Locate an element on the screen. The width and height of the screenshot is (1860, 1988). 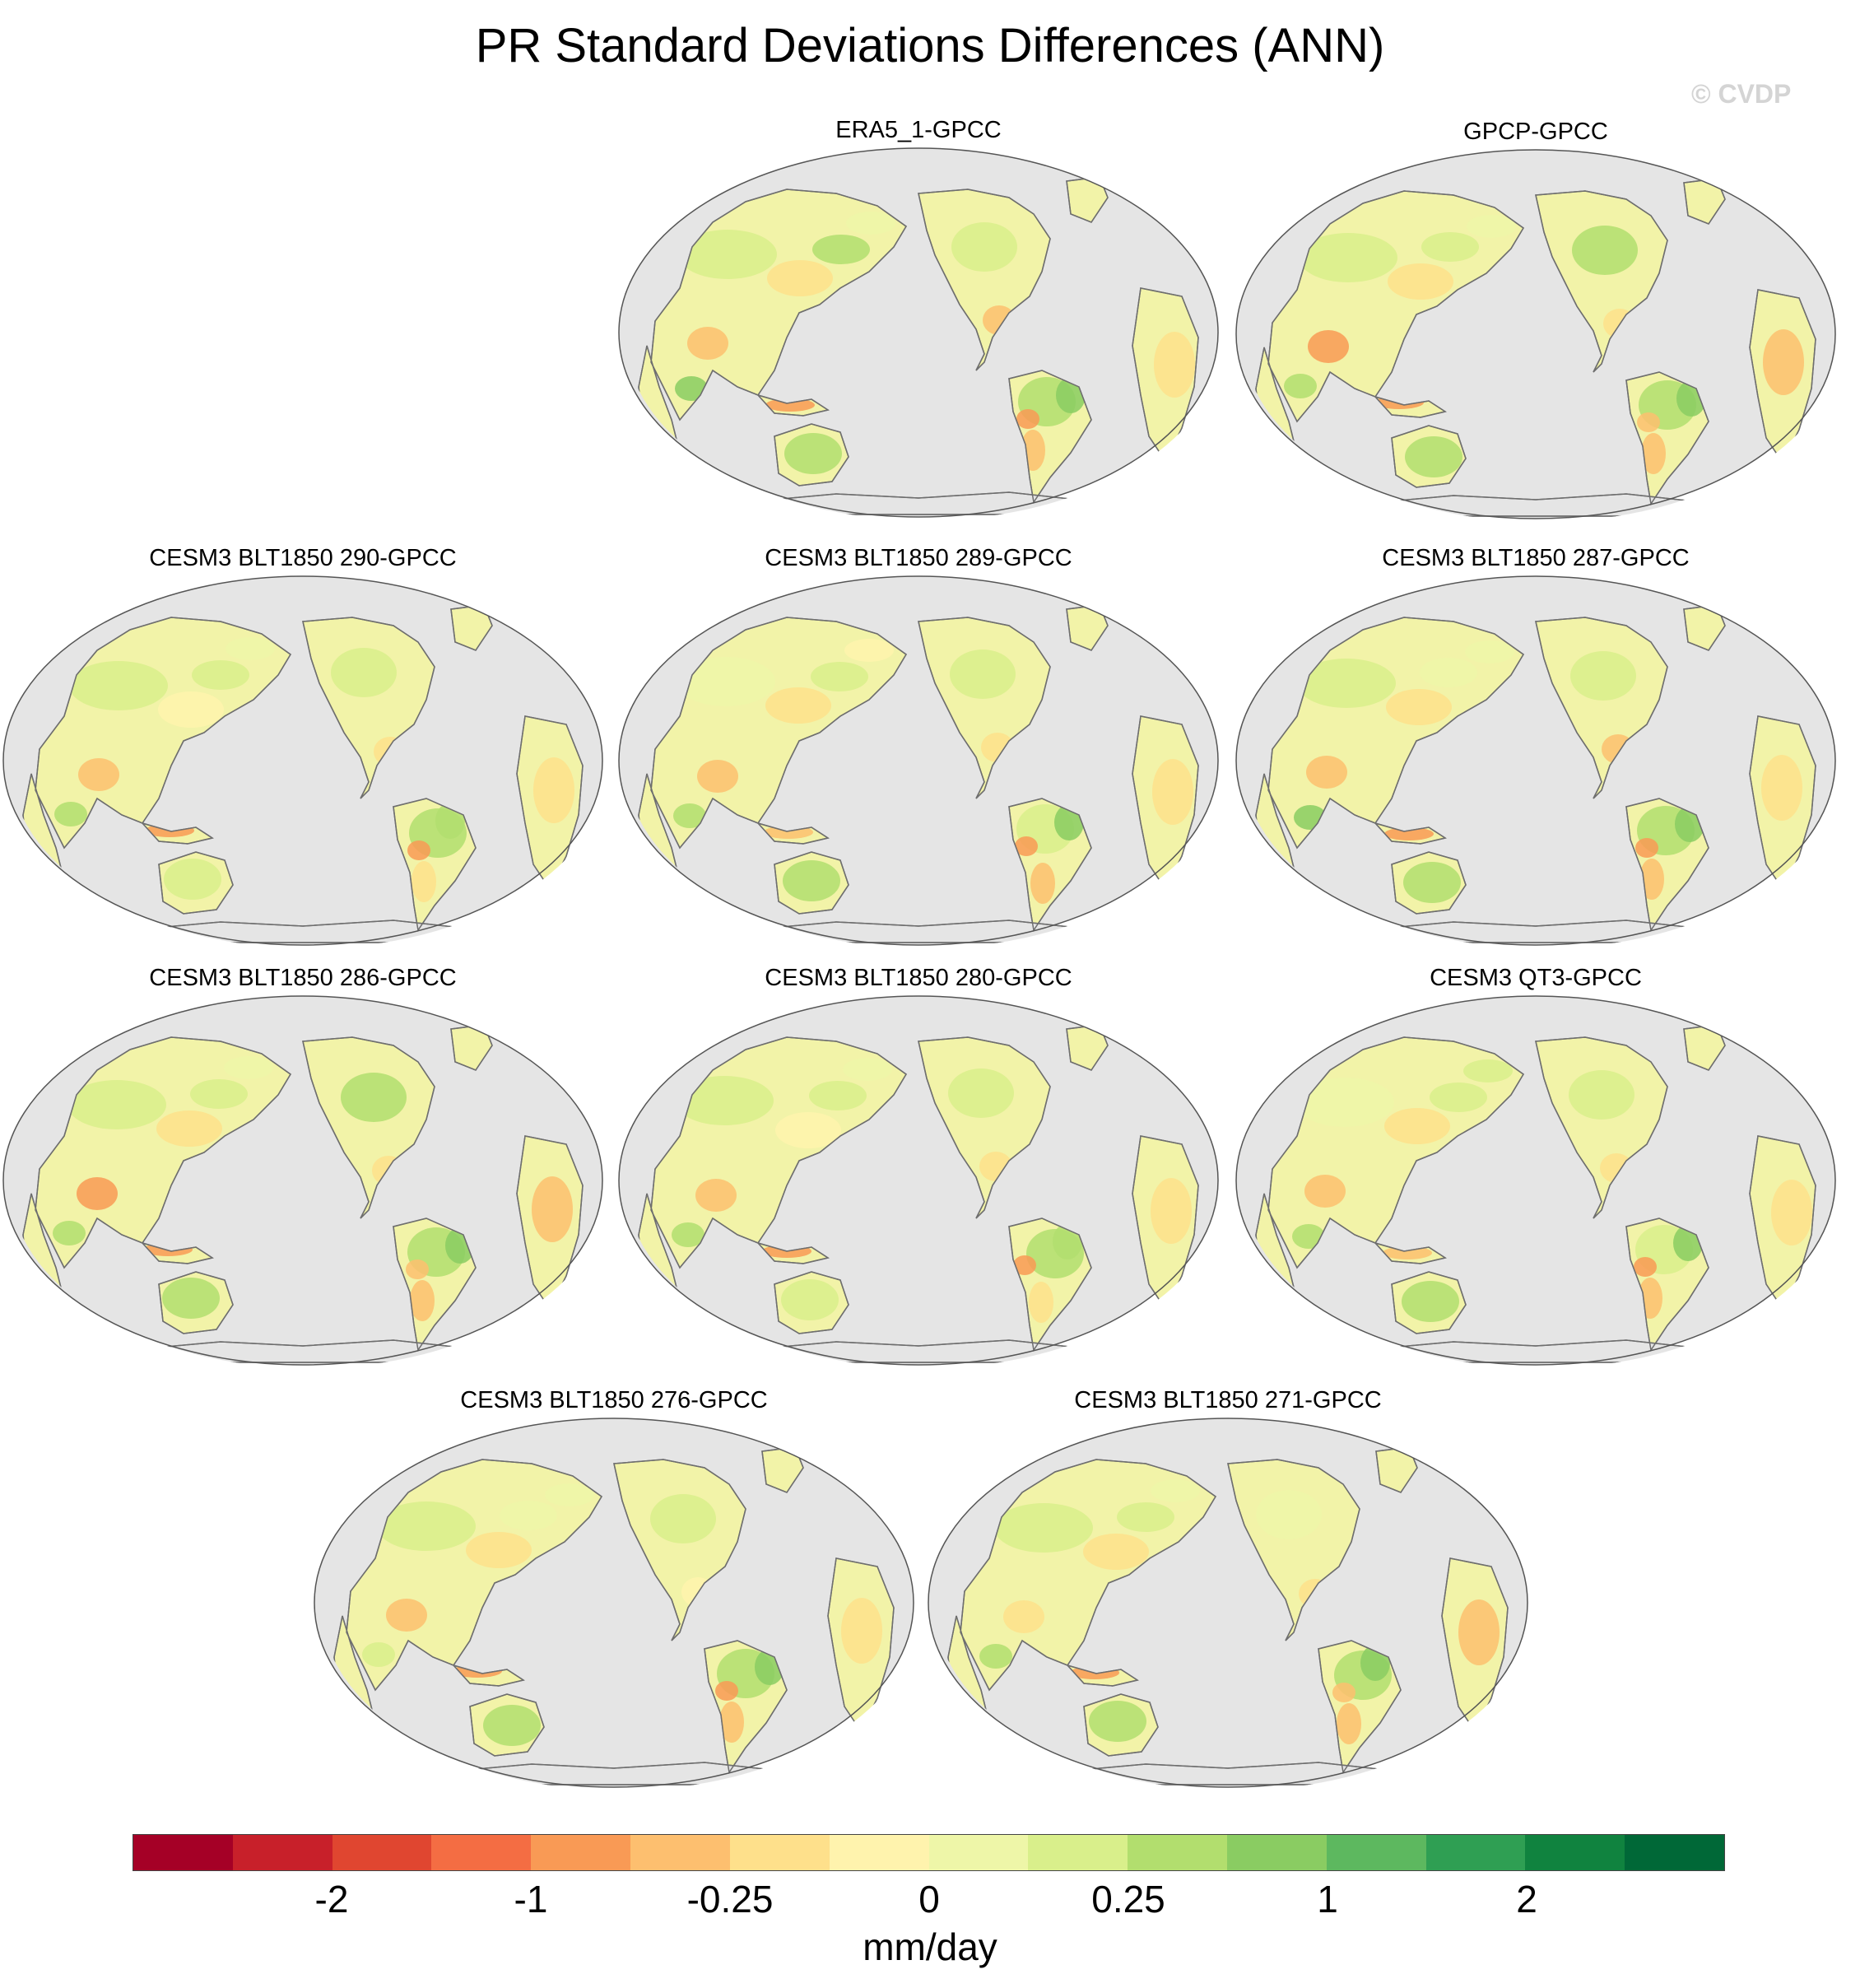
panel-title: CESM3 BLT1850 287-GPCC is located at coordinates (1536, 558).